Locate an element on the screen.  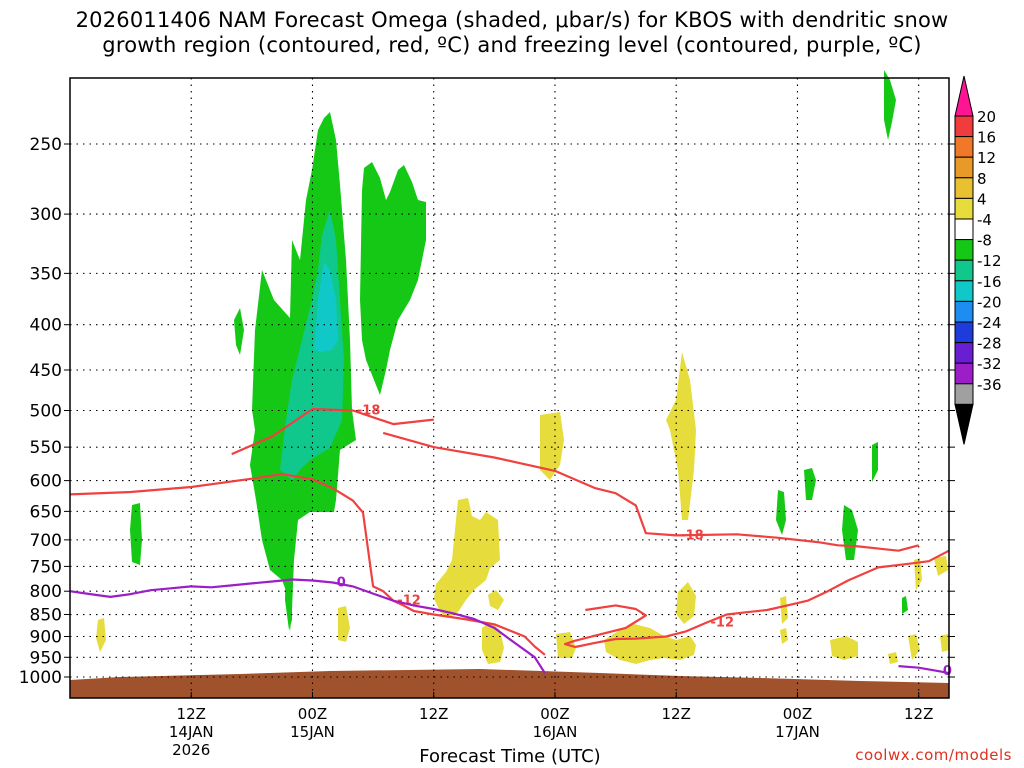
y-tick-label: 950 is located at coordinates (46, 658).